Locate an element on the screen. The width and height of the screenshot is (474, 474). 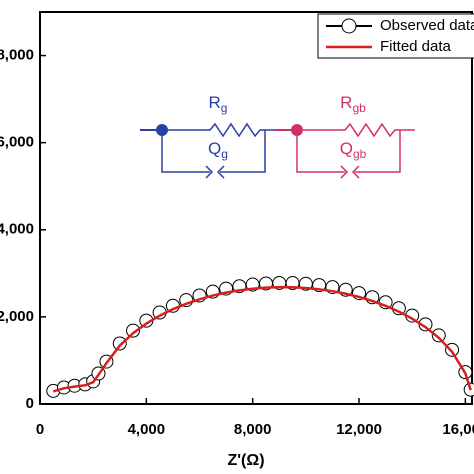
x-tick-label: 4,000 is located at coordinates (147, 429).